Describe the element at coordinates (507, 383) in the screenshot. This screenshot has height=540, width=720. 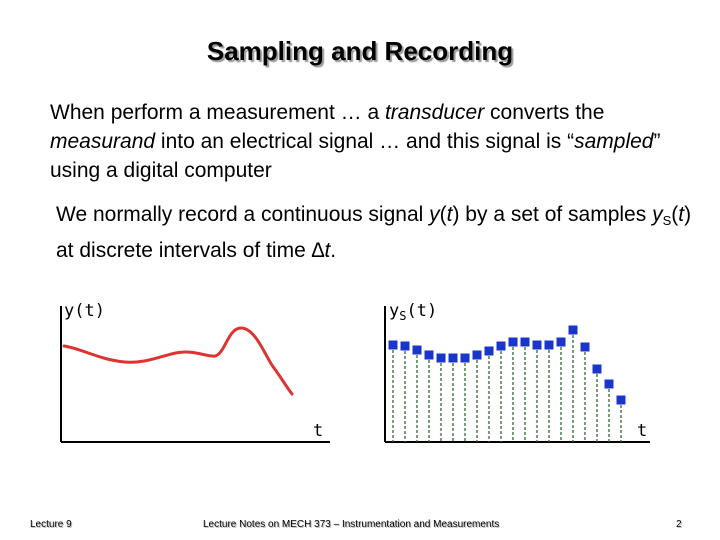
I see `sample-markers` at that location.